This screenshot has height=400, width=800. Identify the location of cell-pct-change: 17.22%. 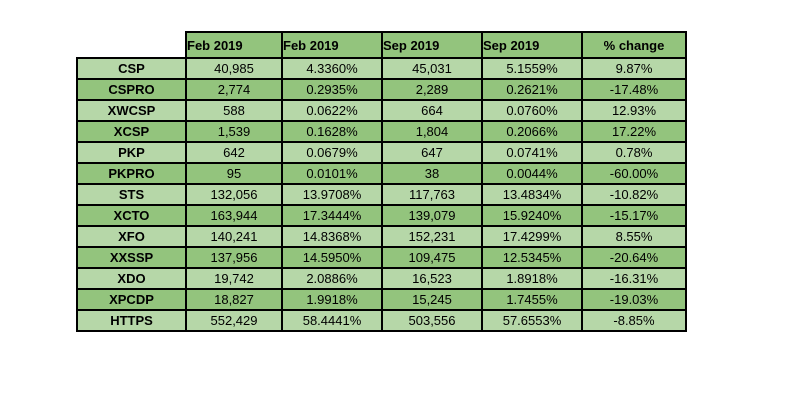
(634, 131).